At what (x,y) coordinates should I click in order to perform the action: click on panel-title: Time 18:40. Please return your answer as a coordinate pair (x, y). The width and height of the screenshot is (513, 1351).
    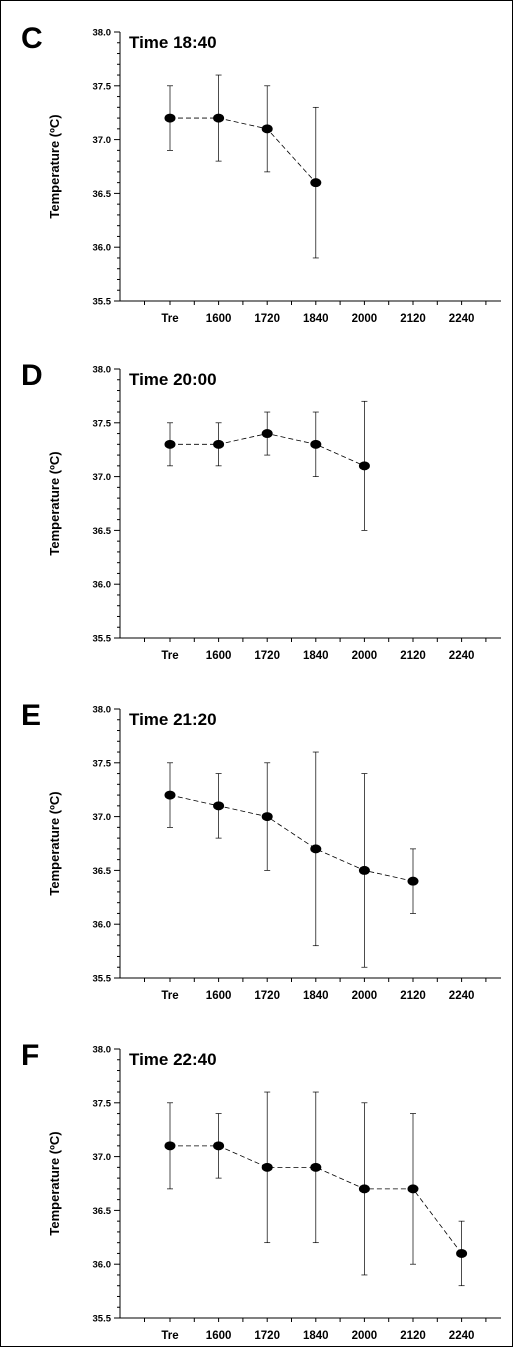
    Looking at the image, I should click on (173, 42).